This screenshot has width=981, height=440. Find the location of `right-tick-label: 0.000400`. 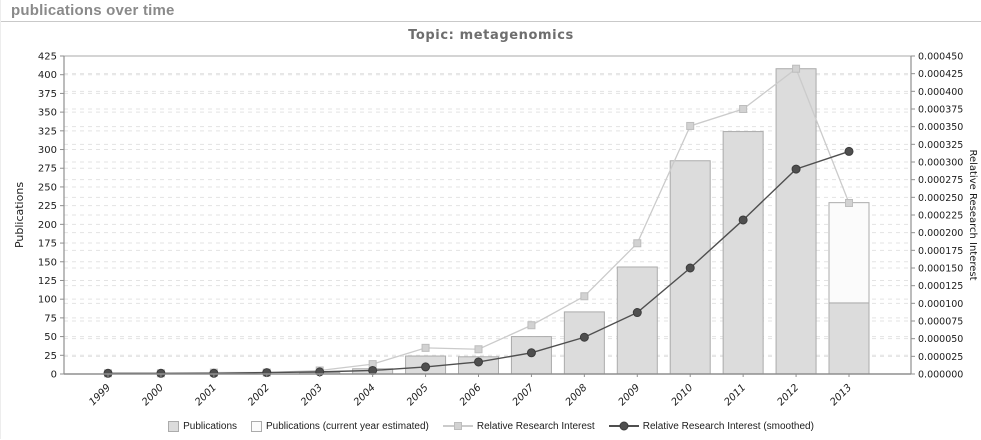

right-tick-label: 0.000400 is located at coordinates (940, 92).